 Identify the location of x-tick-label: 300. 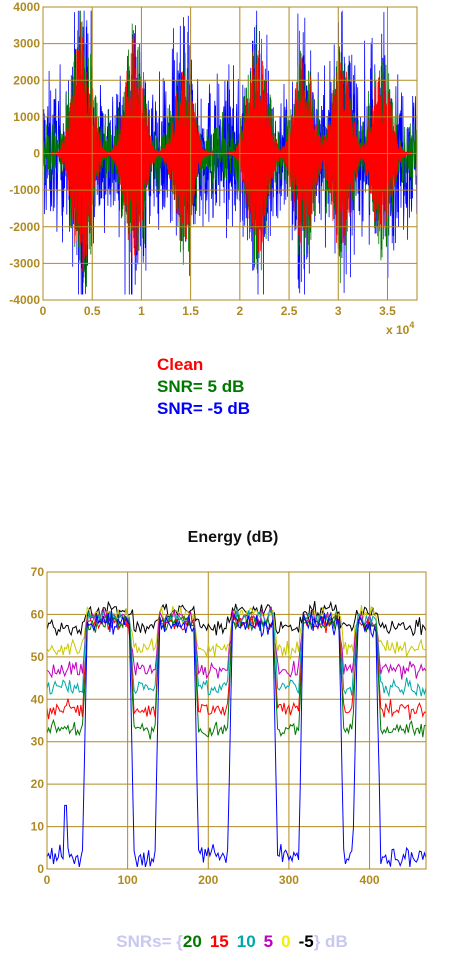
(289, 880).